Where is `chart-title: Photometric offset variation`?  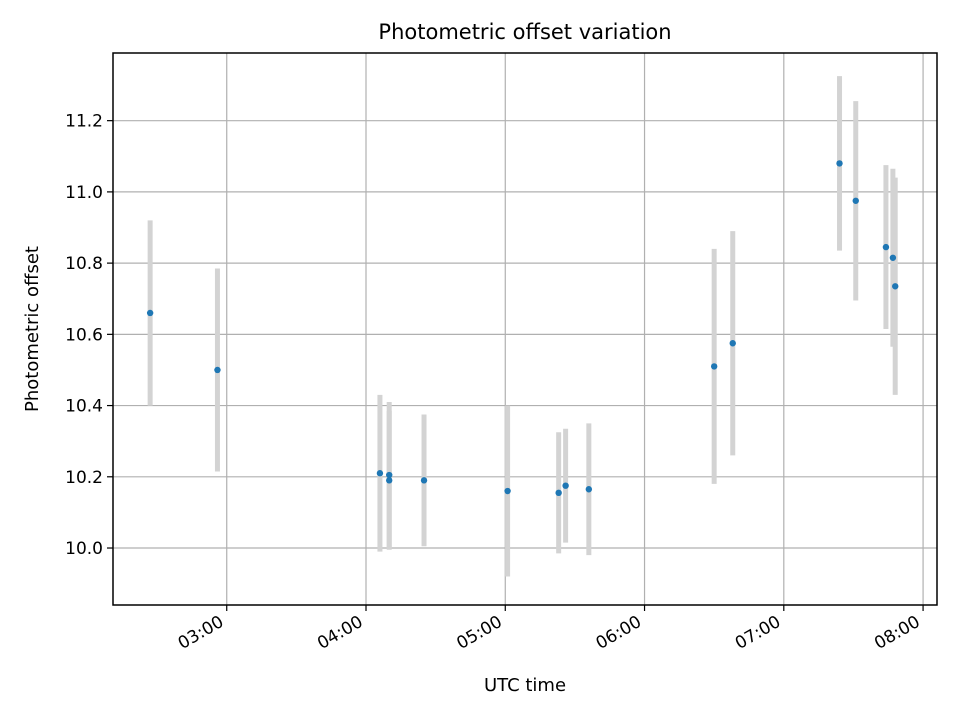
chart-title: Photometric offset variation is located at coordinates (524, 32).